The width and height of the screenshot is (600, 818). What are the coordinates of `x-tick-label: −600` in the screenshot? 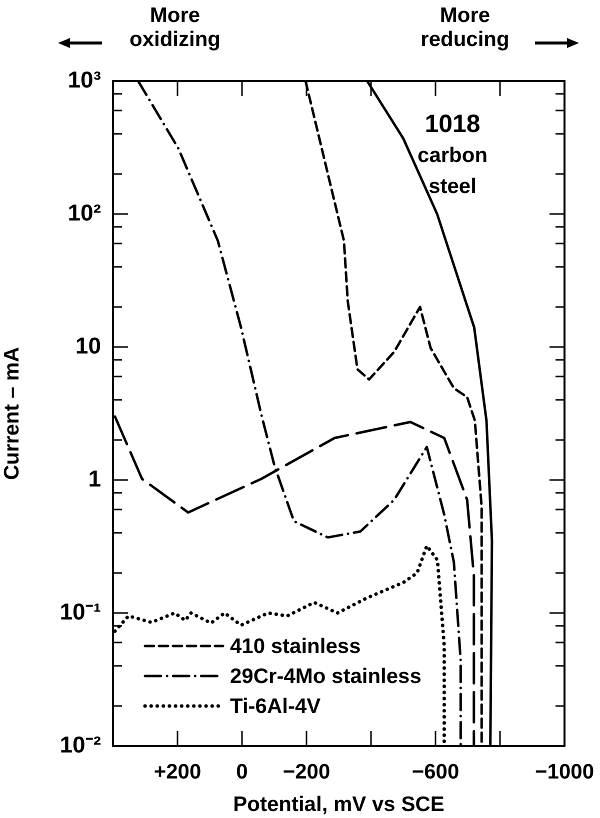 It's located at (436, 772).